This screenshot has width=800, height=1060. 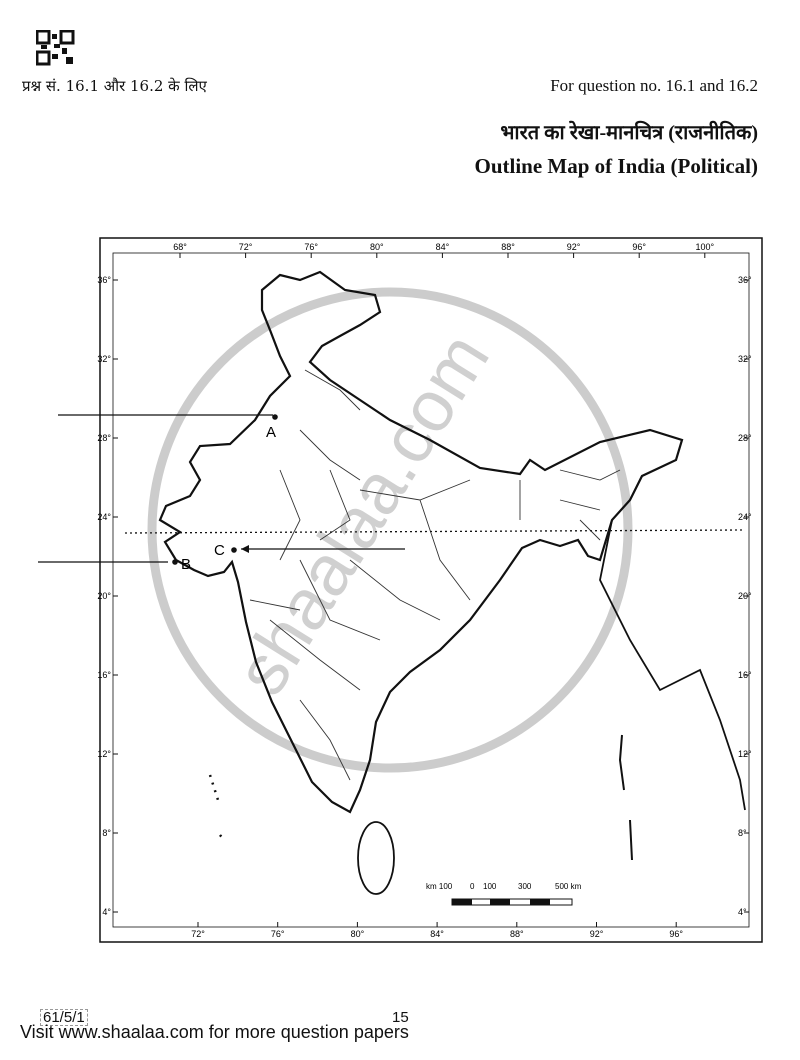 What do you see at coordinates (180, 247) in the screenshot?
I see `graticule-label: 68°` at bounding box center [180, 247].